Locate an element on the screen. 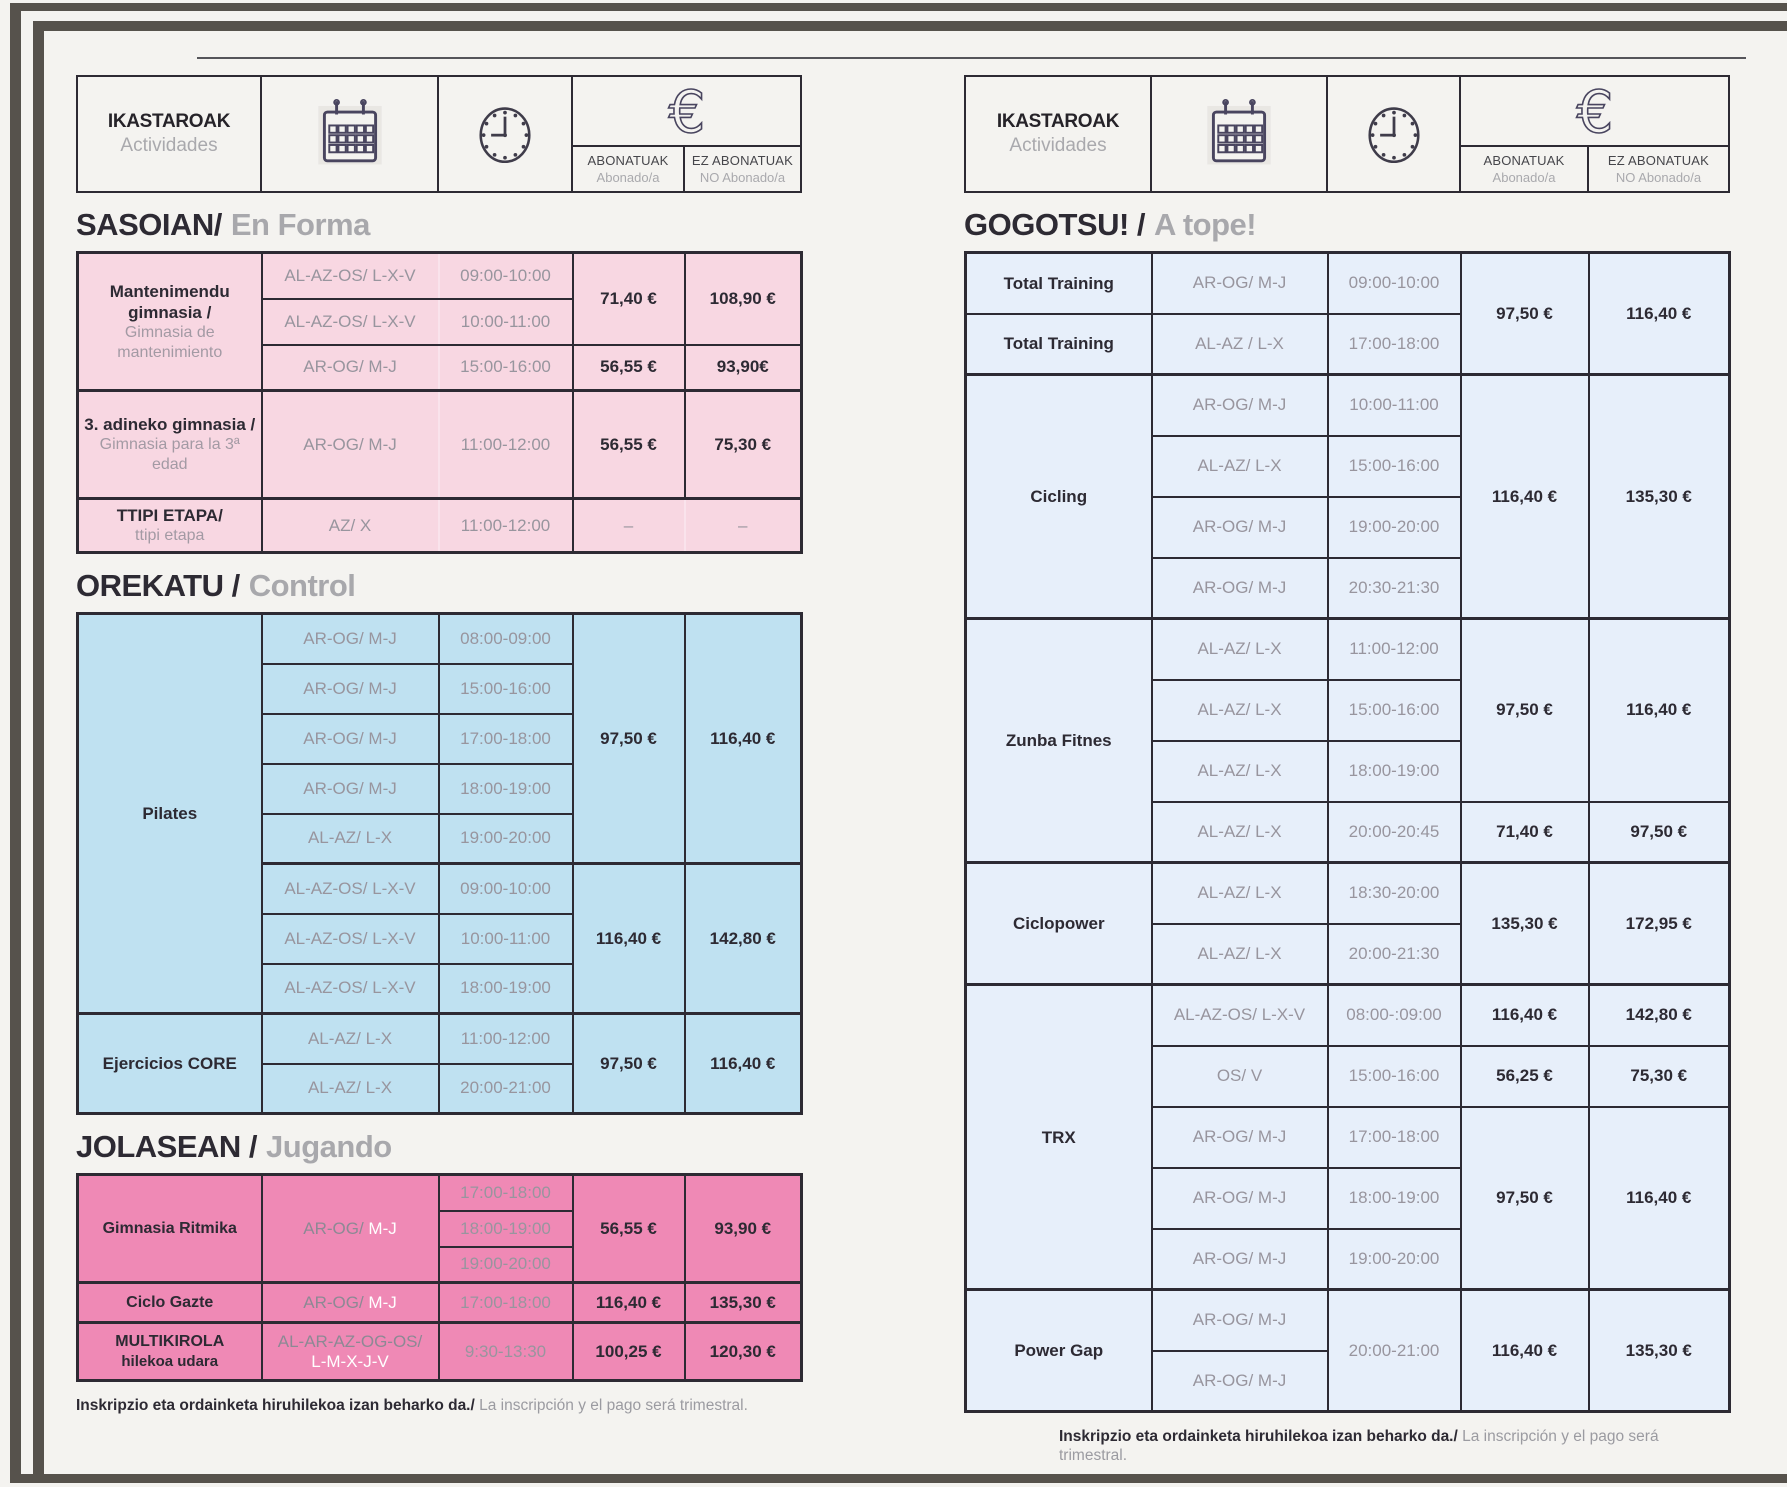 The width and height of the screenshot is (1787, 1487). activity-cell: Pilates is located at coordinates (169, 813).